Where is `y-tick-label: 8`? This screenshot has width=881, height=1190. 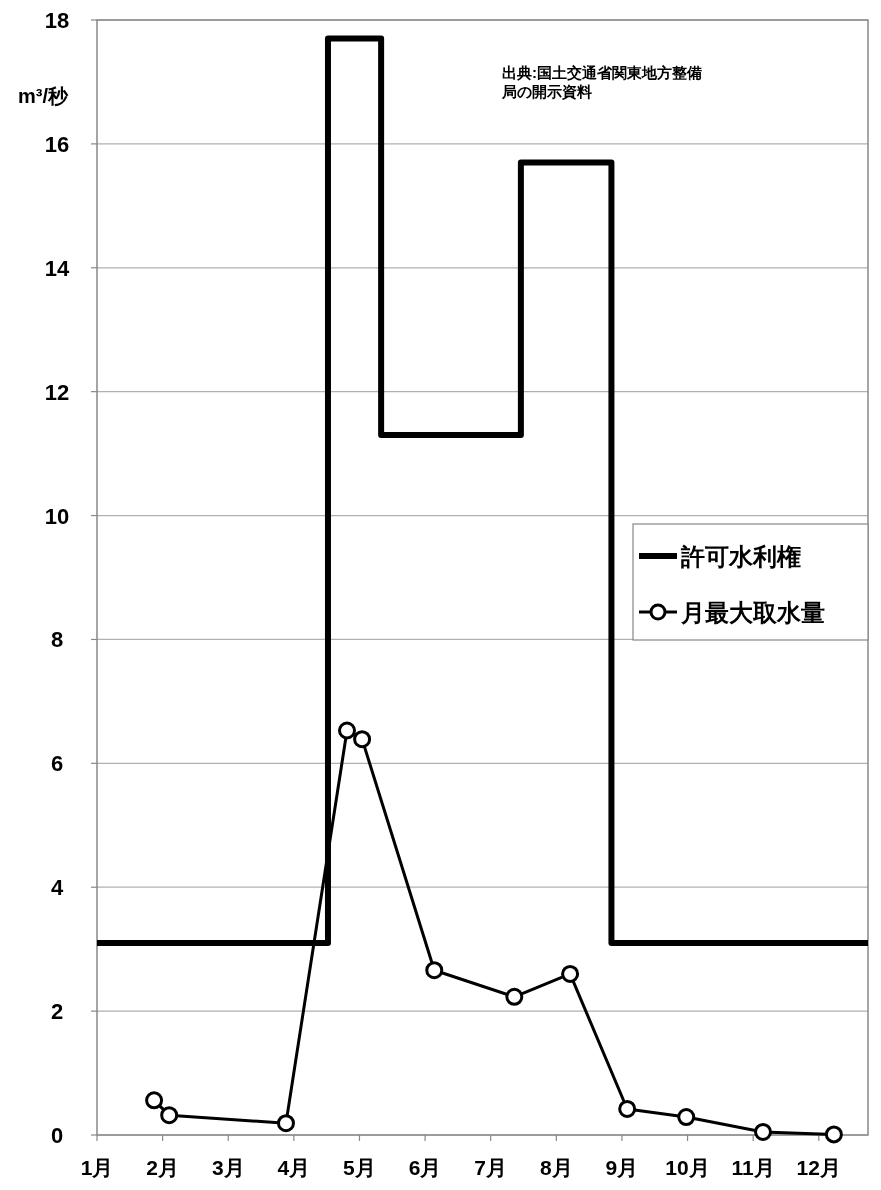 y-tick-label: 8 is located at coordinates (57, 640).